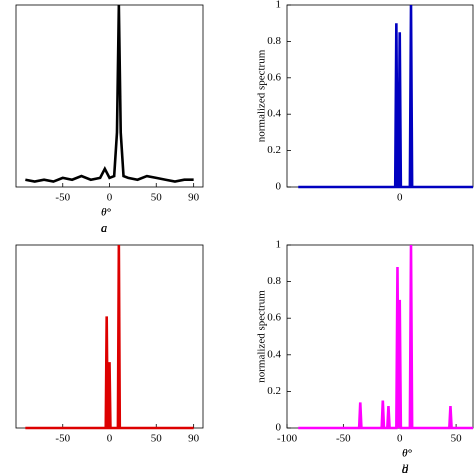 This screenshot has height=474, width=474. I want to click on panel-caption: b, so click(405, 467).